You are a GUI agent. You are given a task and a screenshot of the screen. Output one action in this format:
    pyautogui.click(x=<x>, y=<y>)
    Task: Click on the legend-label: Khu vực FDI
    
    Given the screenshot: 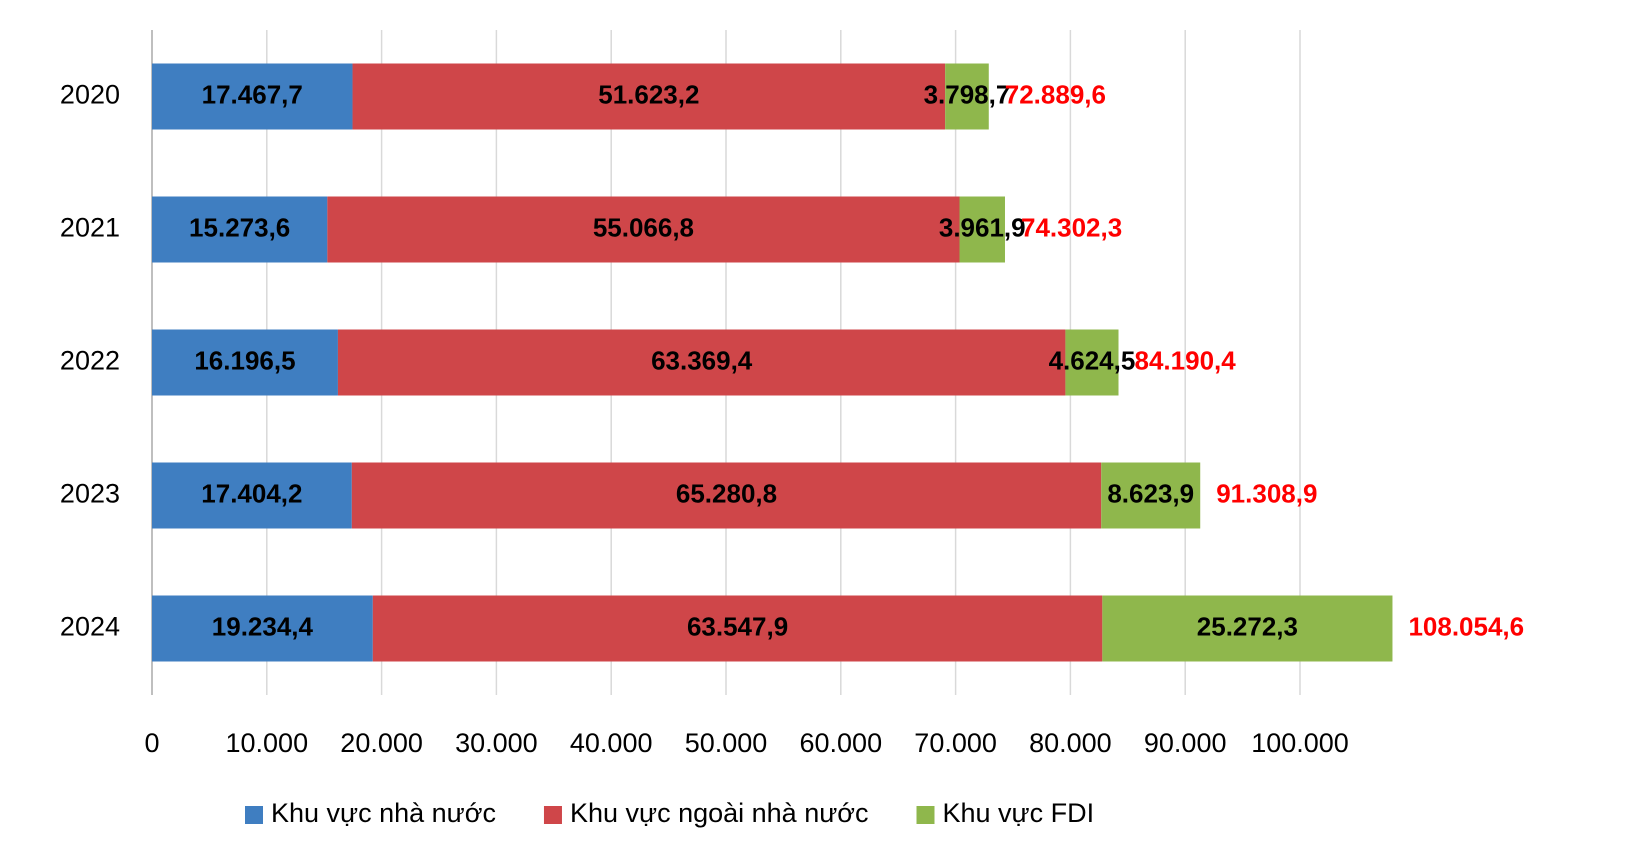 What is the action you would take?
    pyautogui.click(x=1019, y=813)
    